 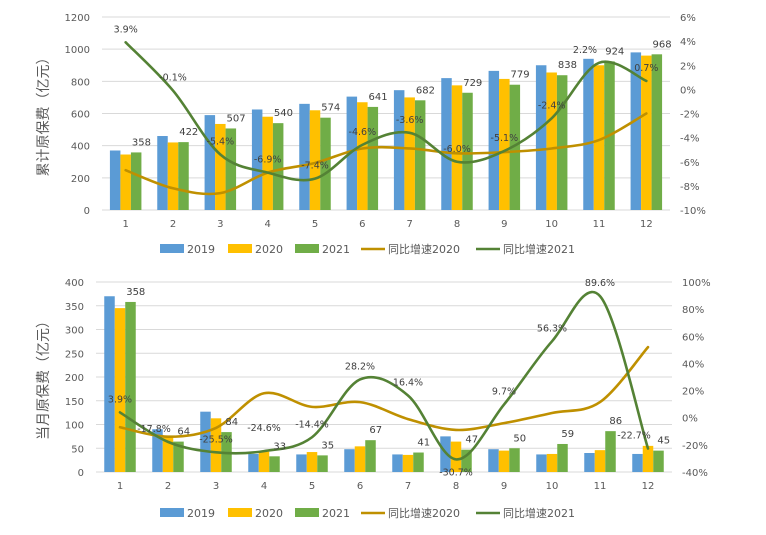 I want to click on line-data-label: -30.7%, so click(x=456, y=472).